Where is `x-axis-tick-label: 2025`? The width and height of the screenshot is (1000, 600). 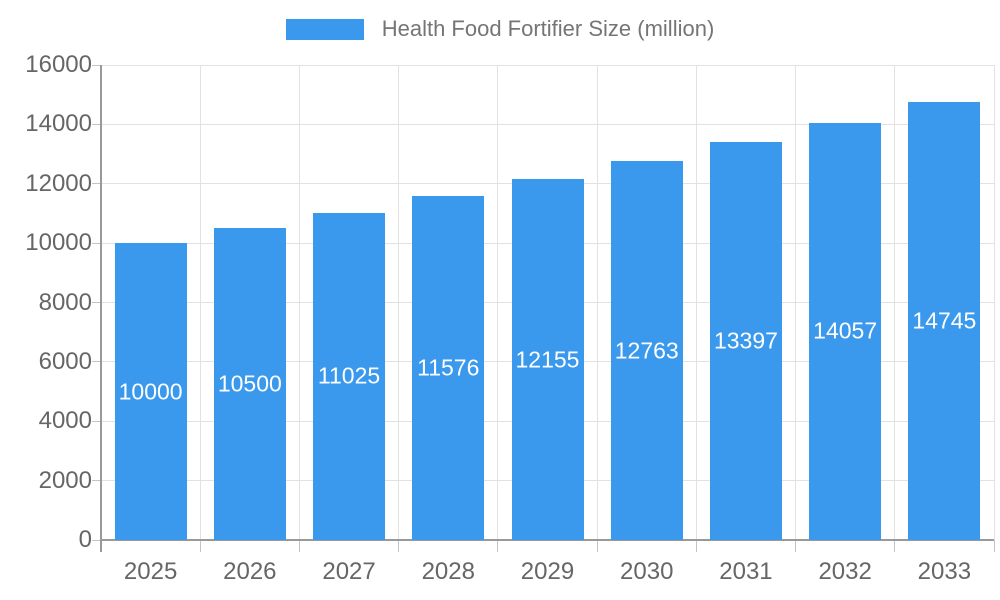
x-axis-tick-label: 2025 is located at coordinates (150, 571).